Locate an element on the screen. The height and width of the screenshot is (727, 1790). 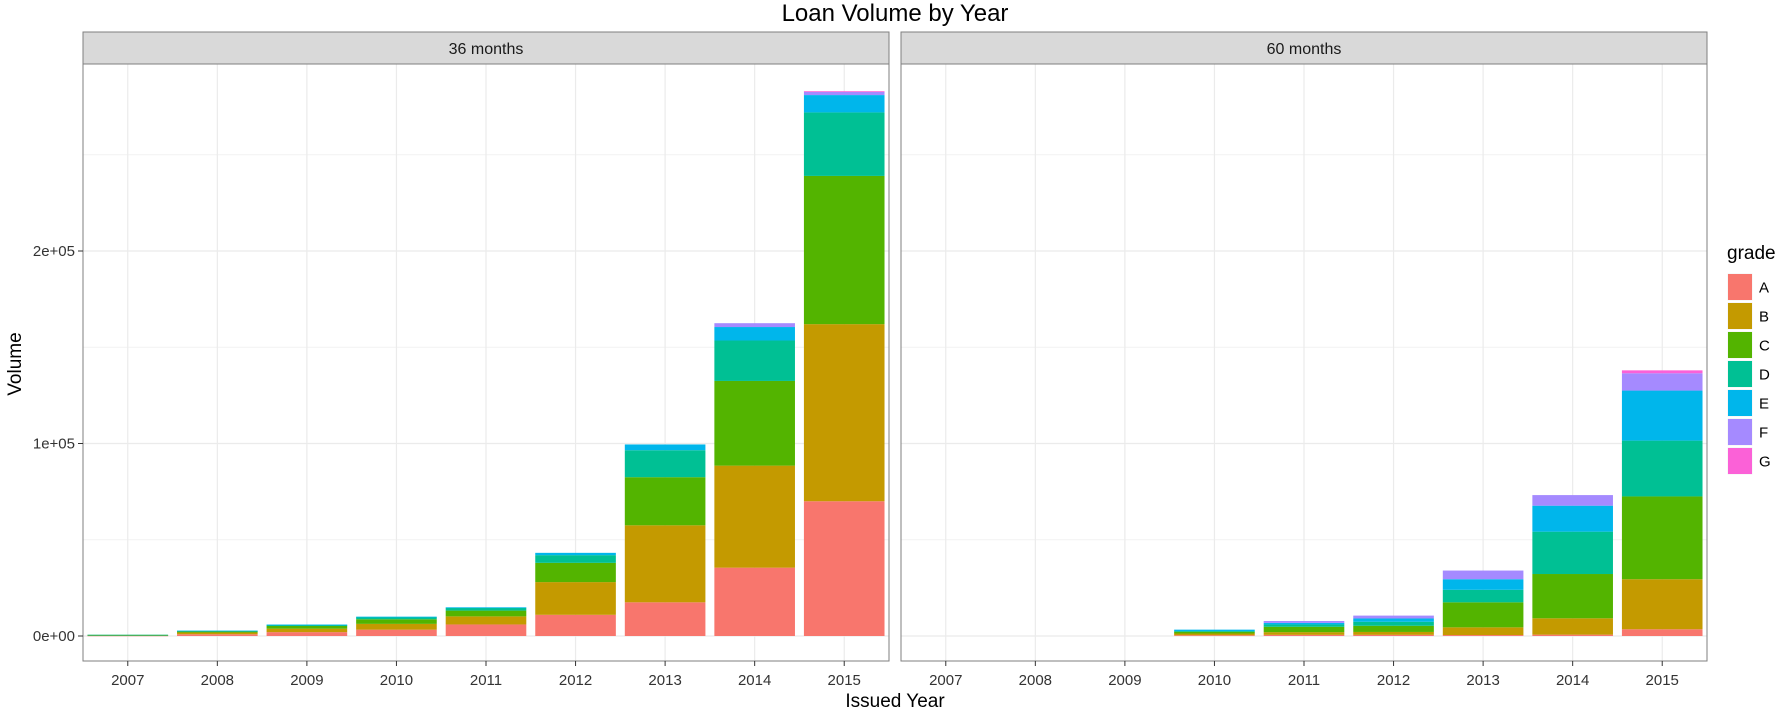
legend-label: F is located at coordinates (1763, 433).